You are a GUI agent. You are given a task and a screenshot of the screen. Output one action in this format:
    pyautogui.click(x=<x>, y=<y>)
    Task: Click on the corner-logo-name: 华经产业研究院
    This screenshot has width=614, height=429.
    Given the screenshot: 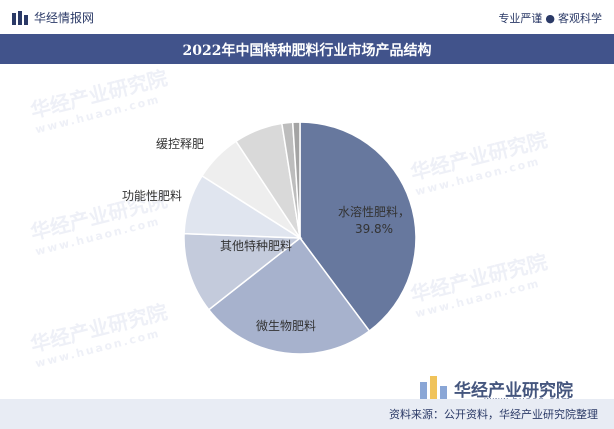 What is the action you would take?
    pyautogui.click(x=513, y=390)
    